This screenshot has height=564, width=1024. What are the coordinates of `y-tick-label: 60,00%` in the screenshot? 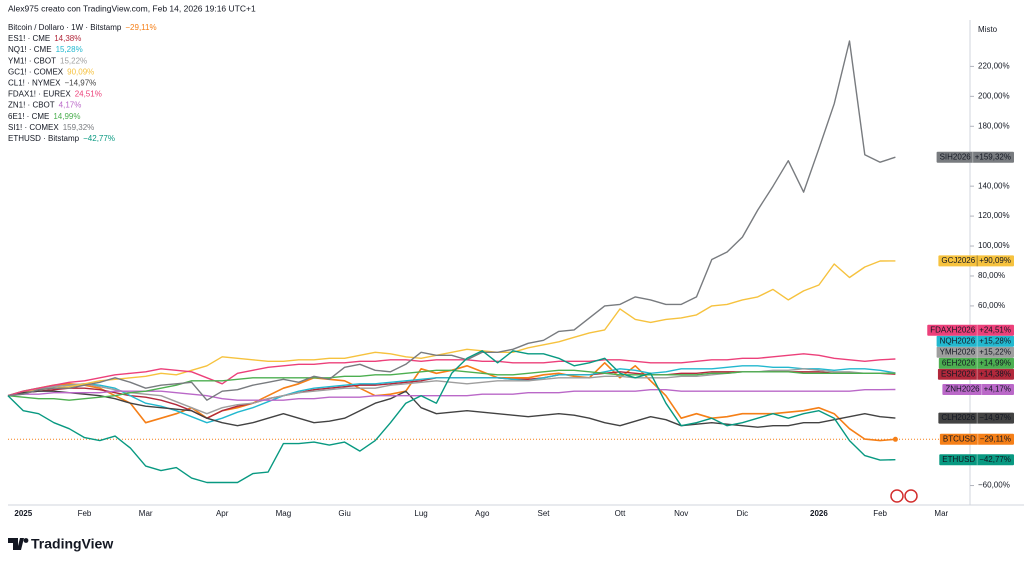 It's located at (991, 305).